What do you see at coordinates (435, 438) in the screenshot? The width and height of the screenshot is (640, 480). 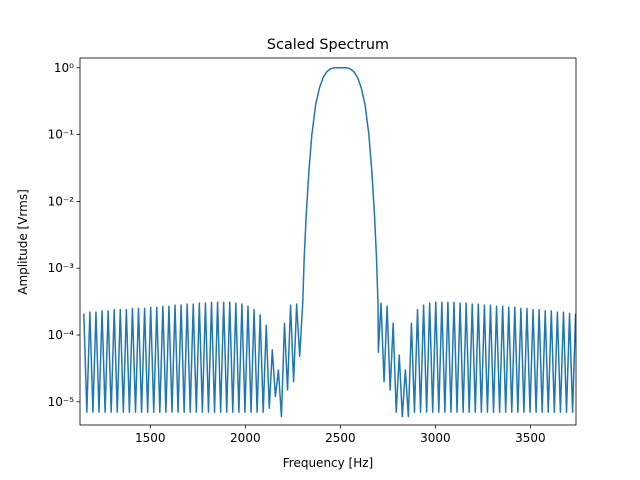 I see `x-tick-label: 3000` at bounding box center [435, 438].